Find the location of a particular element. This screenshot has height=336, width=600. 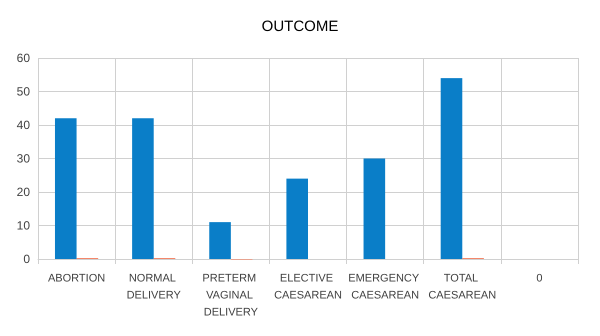

y-tick-label: 20 is located at coordinates (23, 191).